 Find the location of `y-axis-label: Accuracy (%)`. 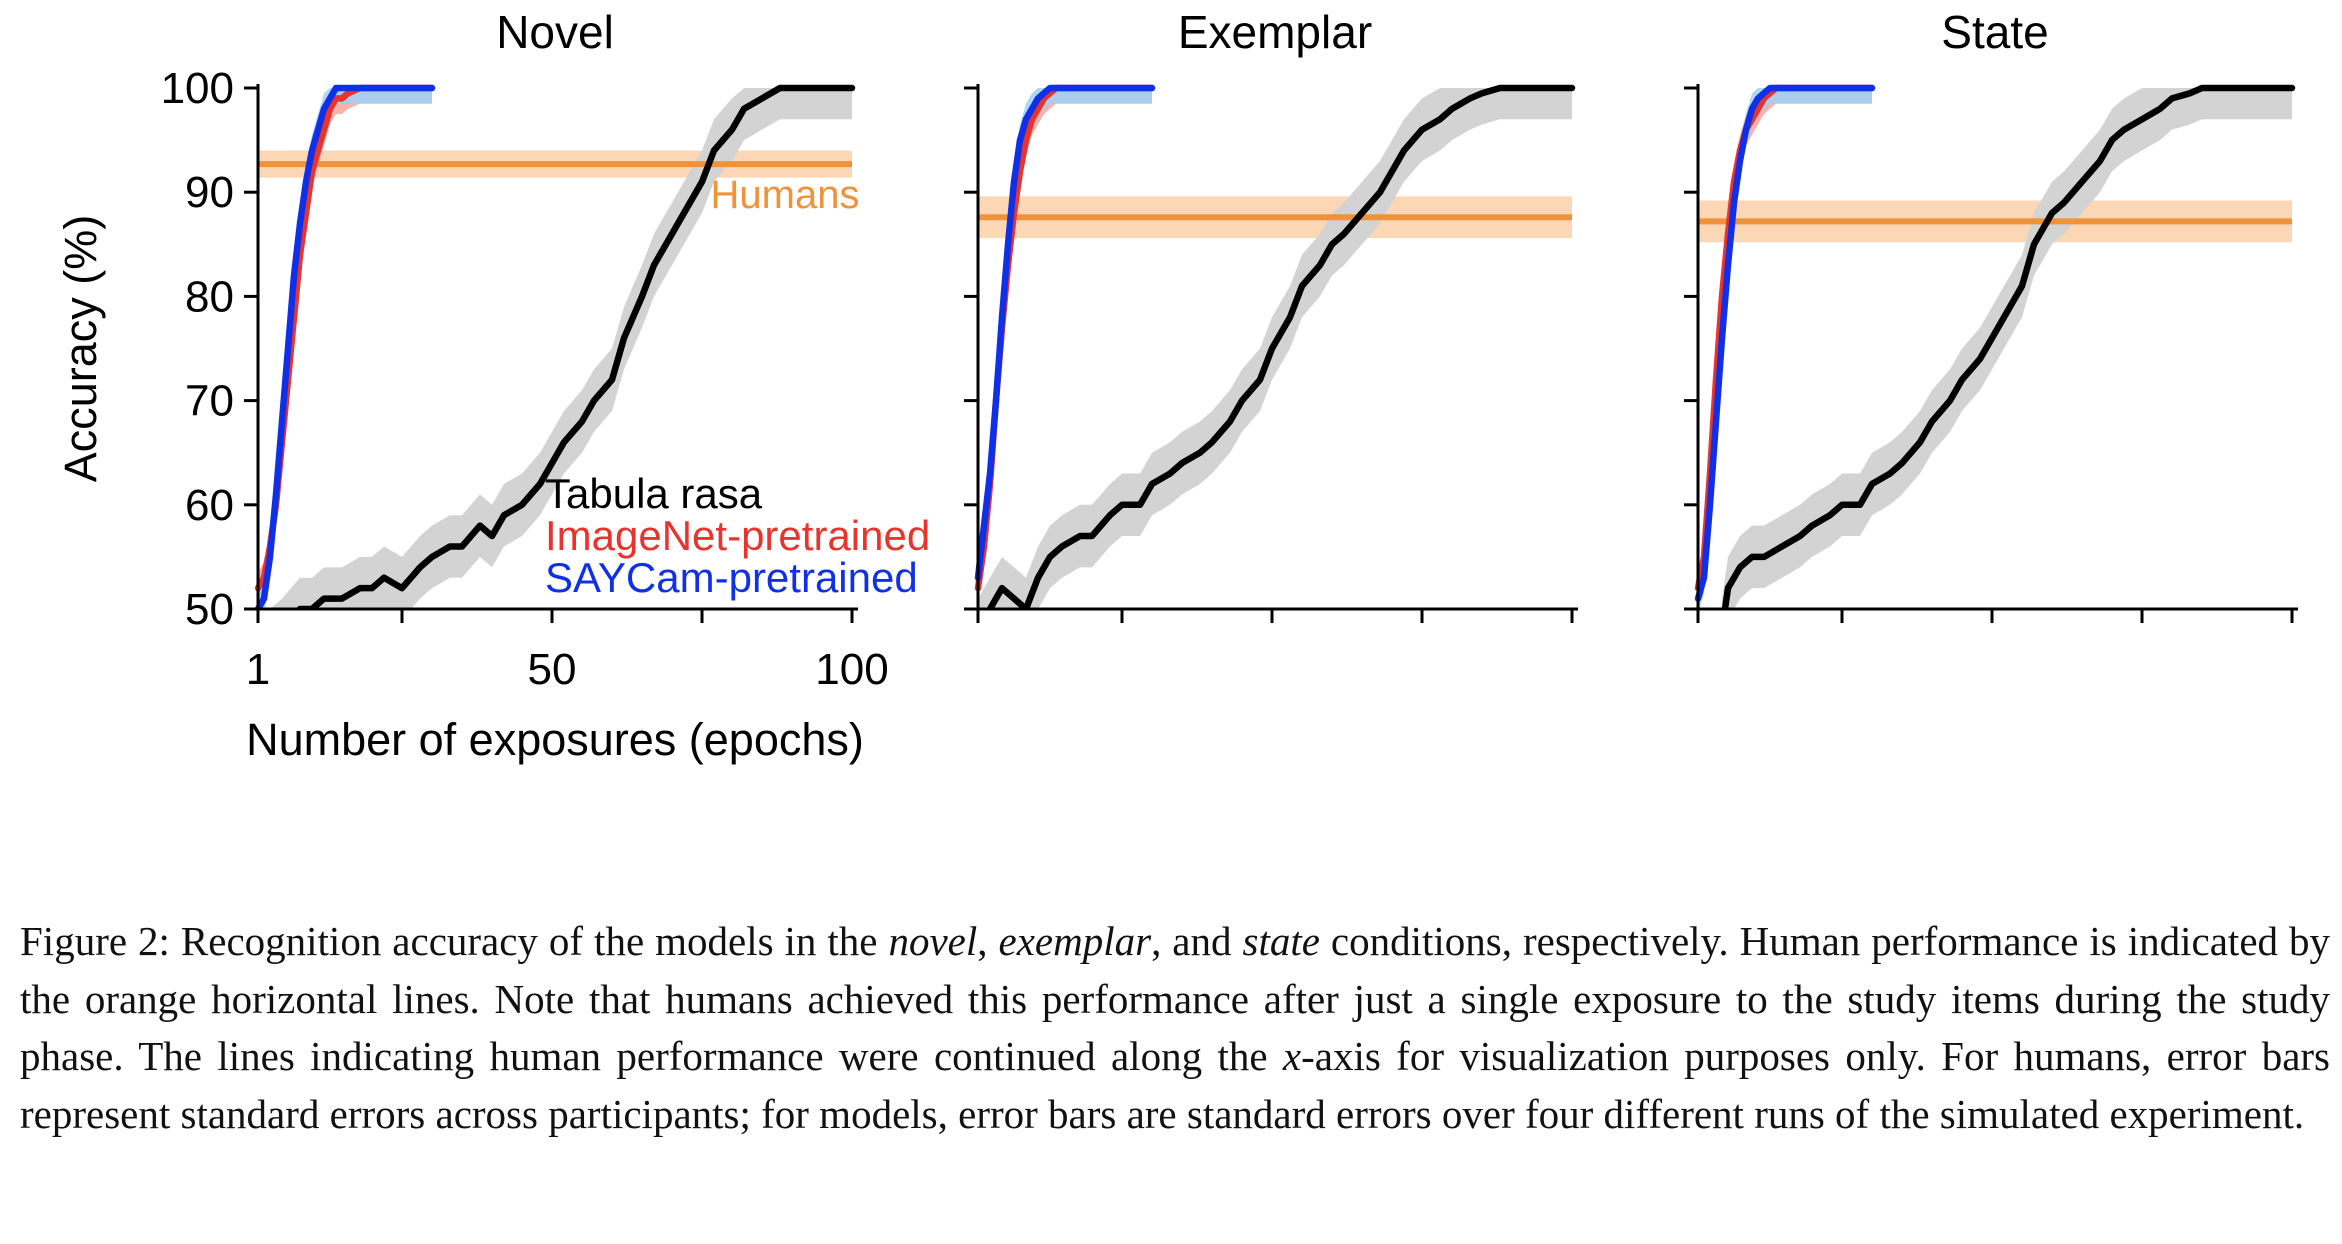

y-axis-label: Accuracy (%) is located at coordinates (80, 349).